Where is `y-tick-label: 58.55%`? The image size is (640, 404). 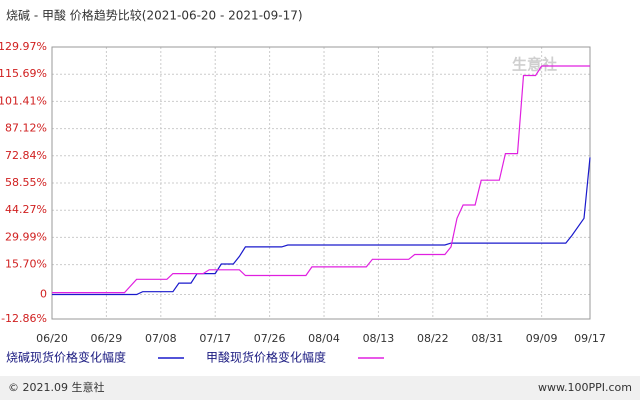 y-tick-label: 58.55% is located at coordinates (26, 182).